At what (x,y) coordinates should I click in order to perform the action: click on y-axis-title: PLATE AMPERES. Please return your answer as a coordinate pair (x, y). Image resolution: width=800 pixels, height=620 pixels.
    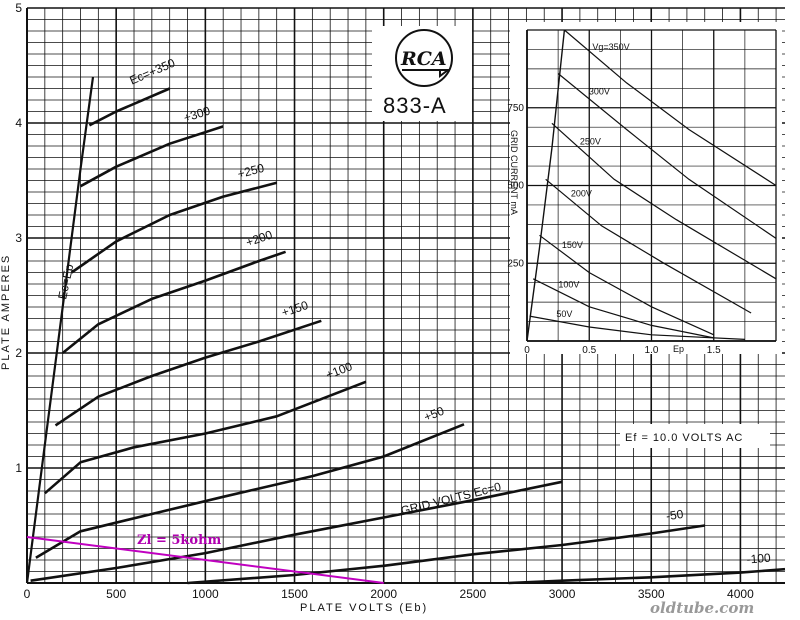
    Looking at the image, I should click on (6, 312).